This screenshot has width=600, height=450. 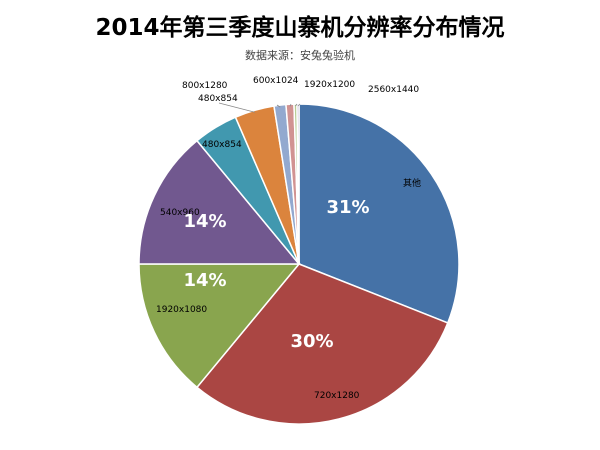 What do you see at coordinates (300, 55) in the screenshot?
I see `chart-subtitle: 数据来源：安兔兔验机` at bounding box center [300, 55].